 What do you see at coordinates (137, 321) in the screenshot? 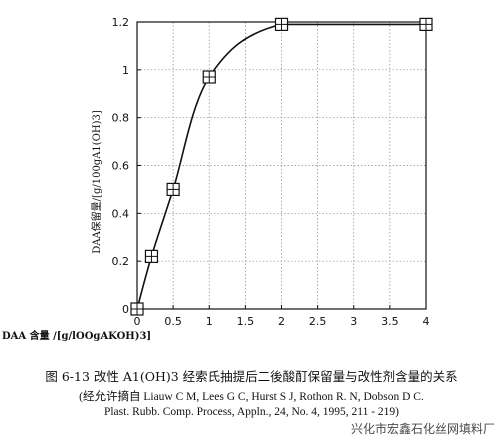
I see `x-tick-label: 0` at bounding box center [137, 321].